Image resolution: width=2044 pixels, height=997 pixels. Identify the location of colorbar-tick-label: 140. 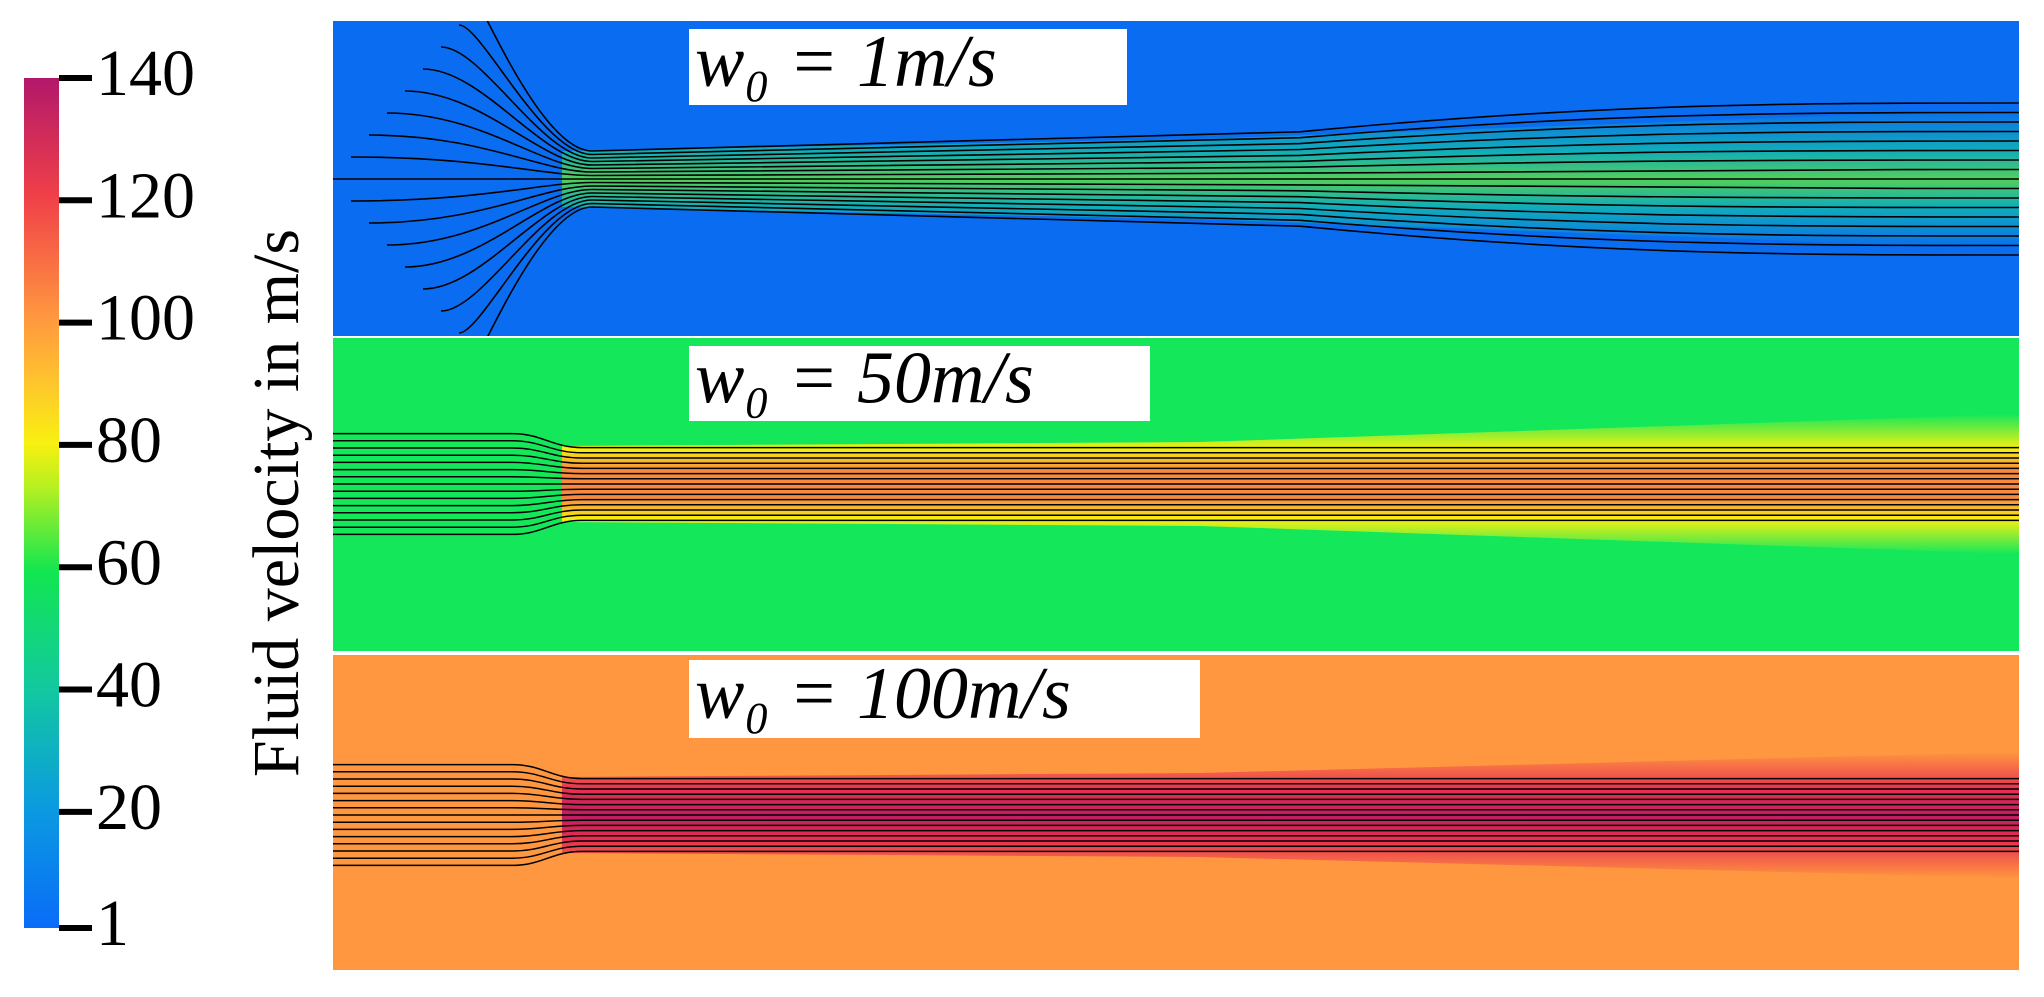
(145, 73).